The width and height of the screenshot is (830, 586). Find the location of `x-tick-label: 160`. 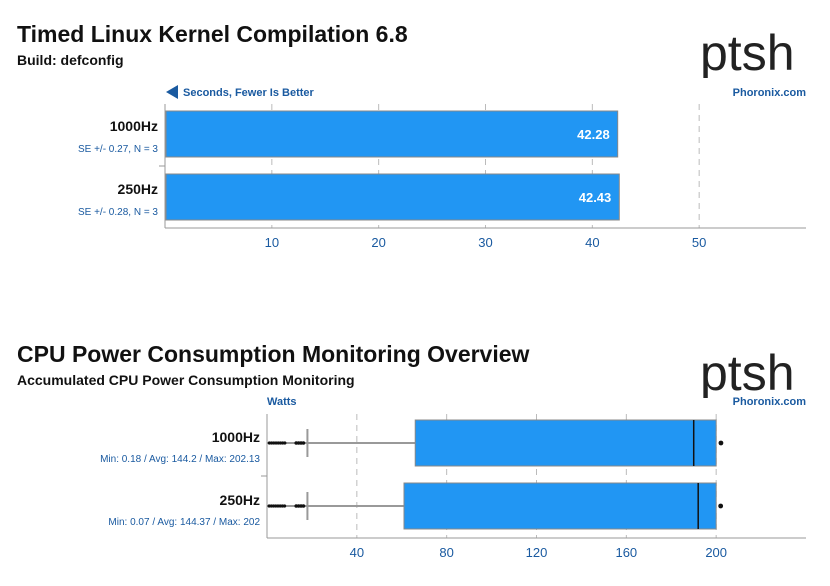

x-tick-label: 160 is located at coordinates (626, 552).